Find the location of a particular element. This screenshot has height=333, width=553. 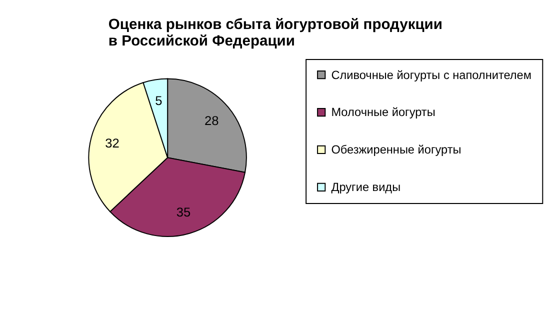

data-label: 28 is located at coordinates (211, 120).